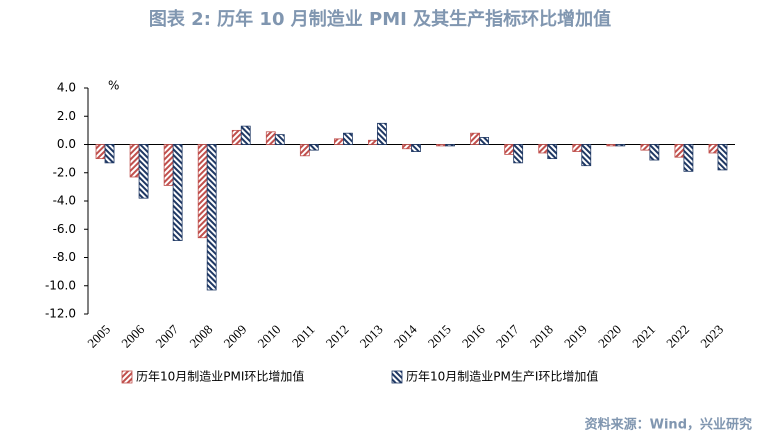 The height and width of the screenshot is (441, 761). Describe the element at coordinates (337, 336) in the screenshot. I see `x-tick-label: 2012` at that location.